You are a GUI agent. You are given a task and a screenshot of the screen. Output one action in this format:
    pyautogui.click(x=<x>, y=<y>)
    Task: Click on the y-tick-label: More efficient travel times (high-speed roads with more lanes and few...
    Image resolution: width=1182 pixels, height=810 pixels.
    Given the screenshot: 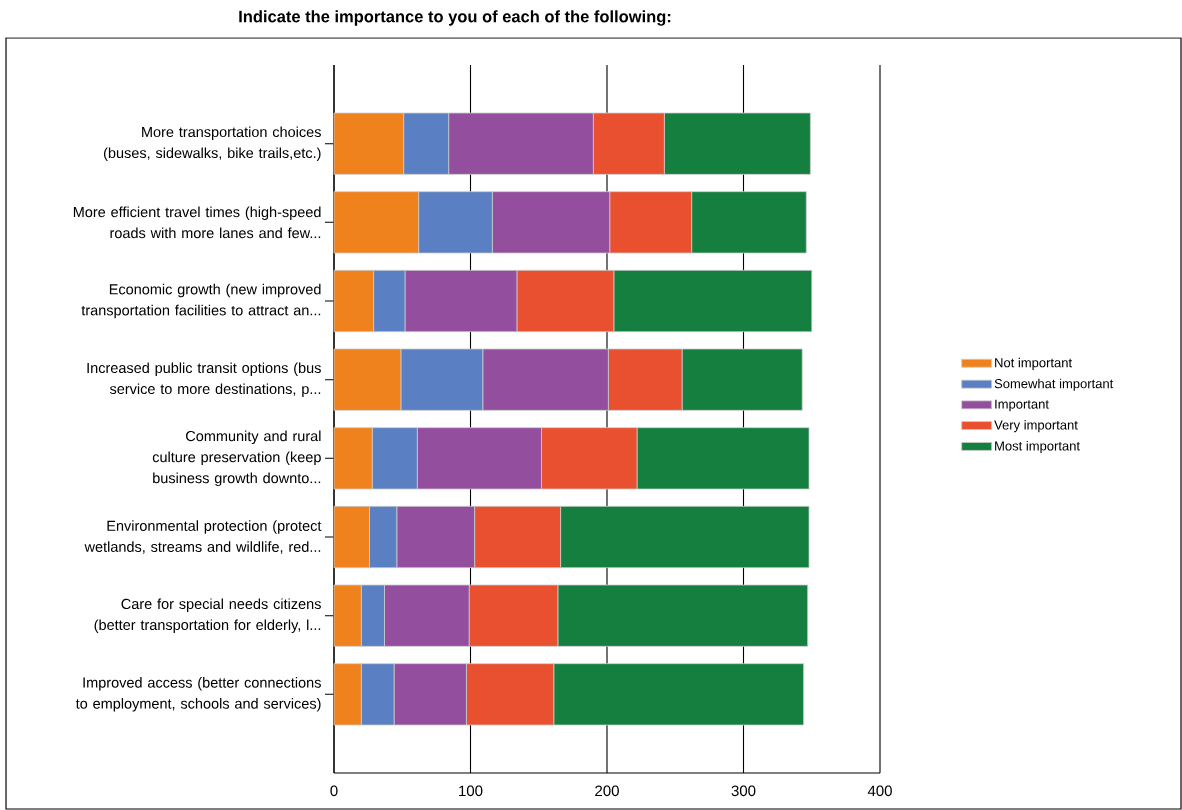 What is the action you would take?
    pyautogui.click(x=197, y=222)
    